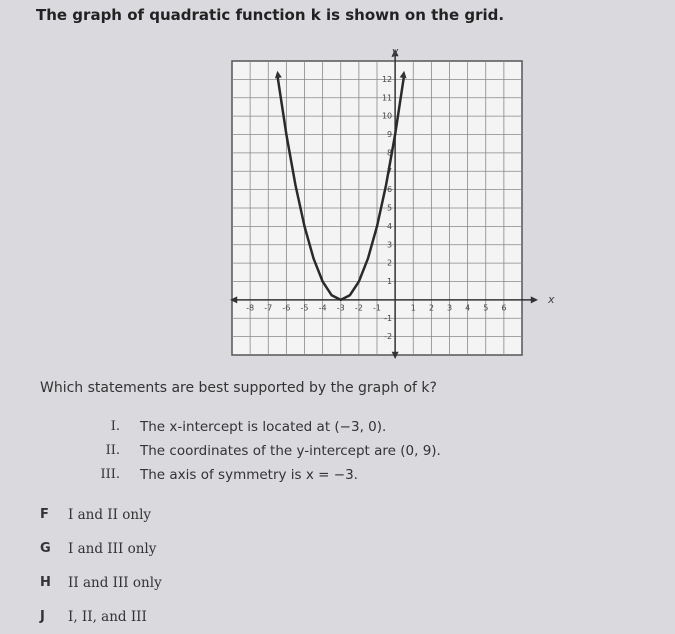 This screenshot has height=634, width=675. Describe the element at coordinates (389, 152) in the screenshot. I see `y-tick-label: 8` at that location.